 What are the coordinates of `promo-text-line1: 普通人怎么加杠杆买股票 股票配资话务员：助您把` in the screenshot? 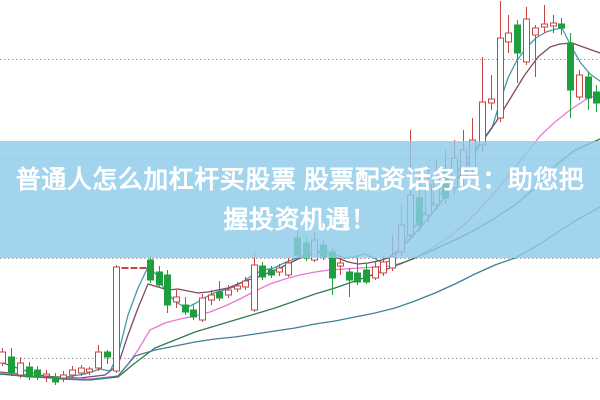 It's located at (300, 179).